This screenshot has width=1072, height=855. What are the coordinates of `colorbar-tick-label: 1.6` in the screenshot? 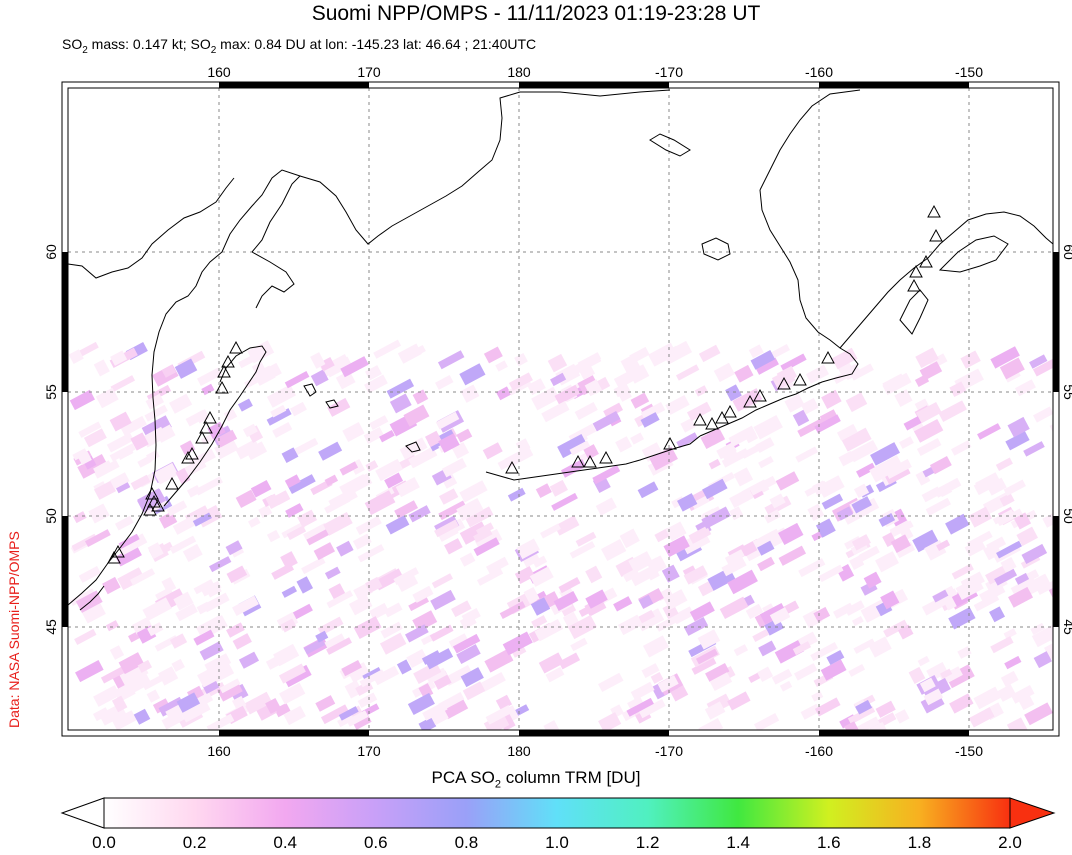 It's located at (828, 842).